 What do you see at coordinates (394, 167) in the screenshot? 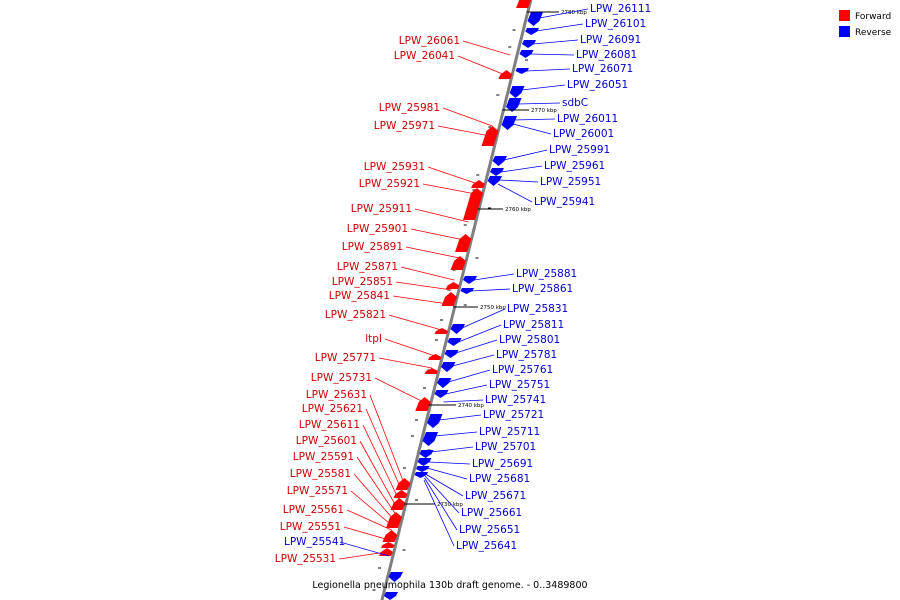
I see `forward-gene-label: LPW_25931` at bounding box center [394, 167].